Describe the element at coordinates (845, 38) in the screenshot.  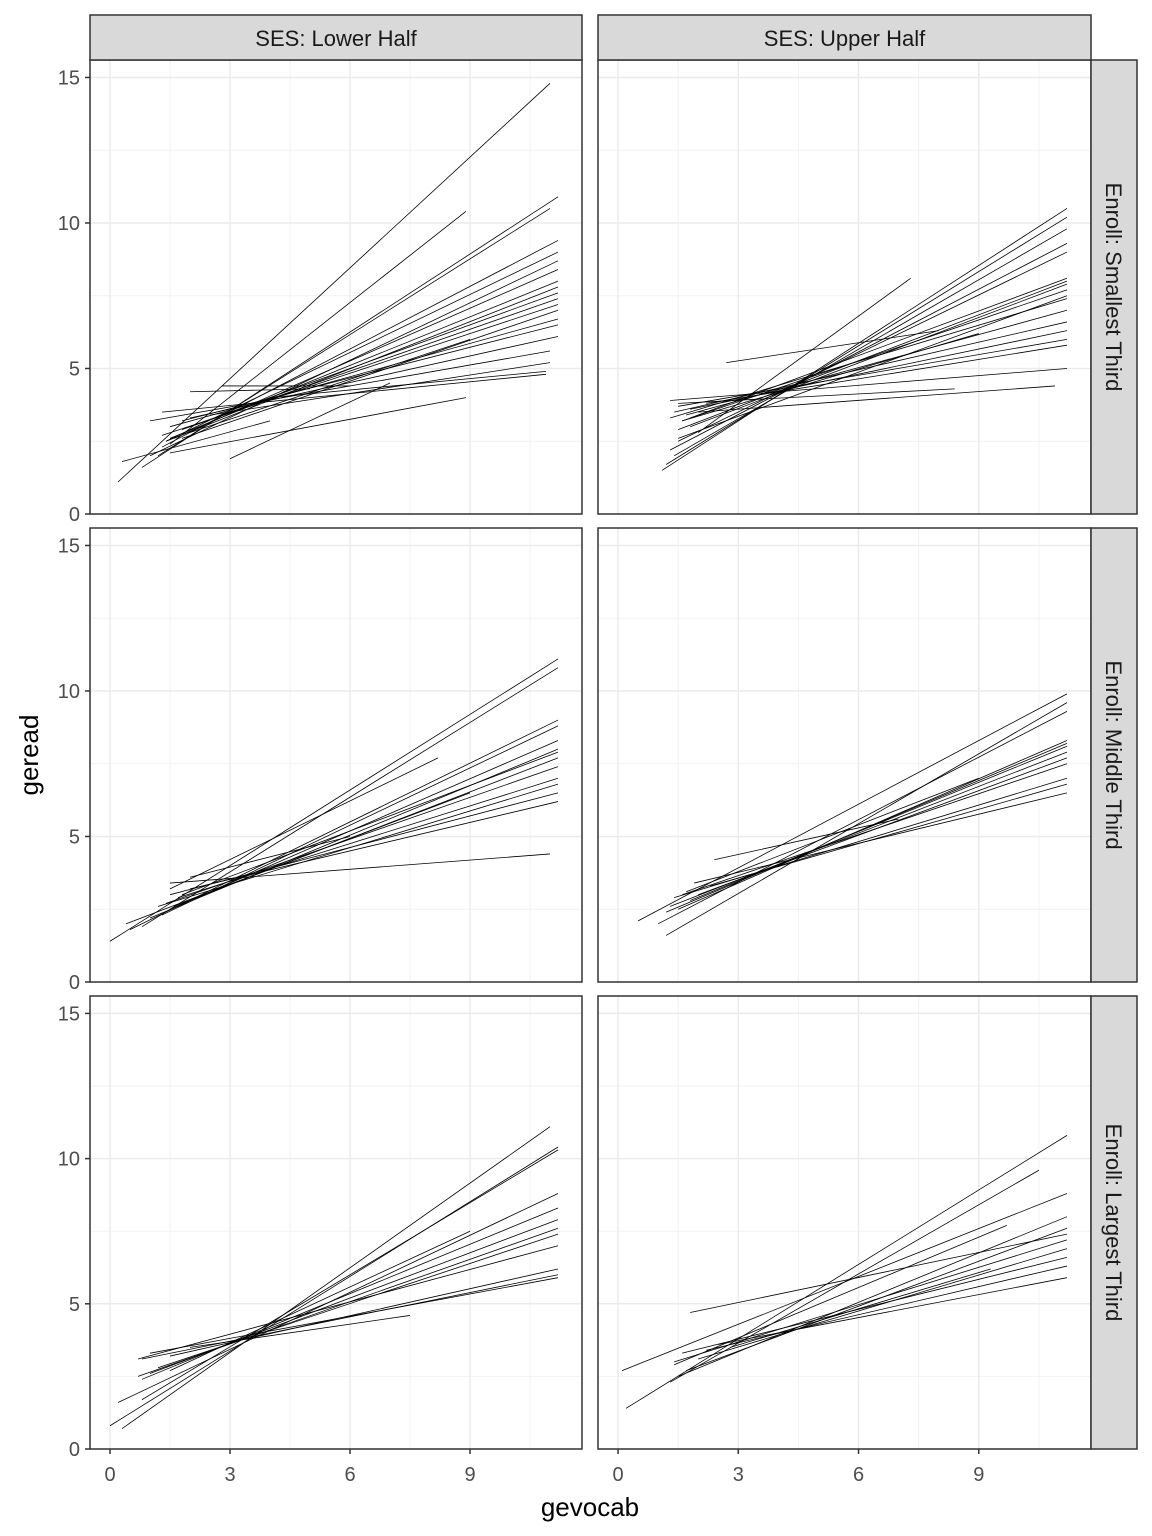
I see `column-strip-label: SES: Upper Half` at that location.